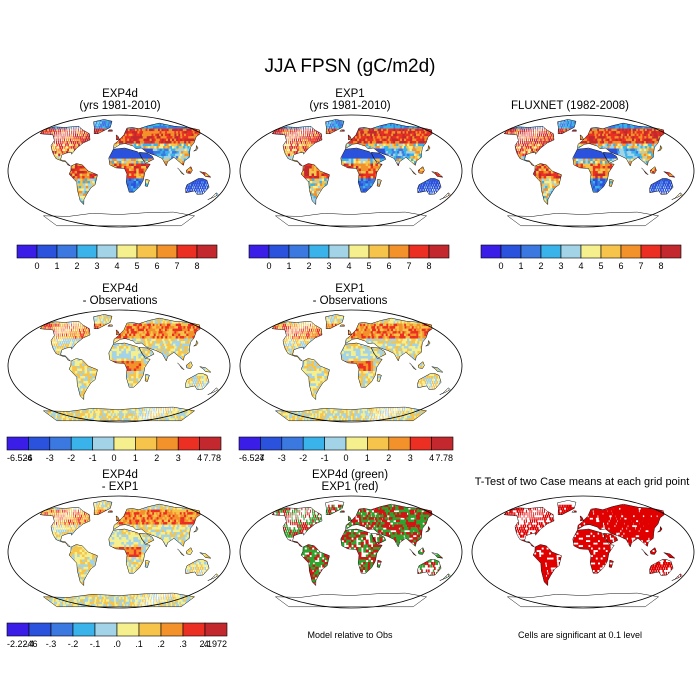  What do you see at coordinates (620, 266) in the screenshot?
I see `colorbar-tick-label: 6` at bounding box center [620, 266].